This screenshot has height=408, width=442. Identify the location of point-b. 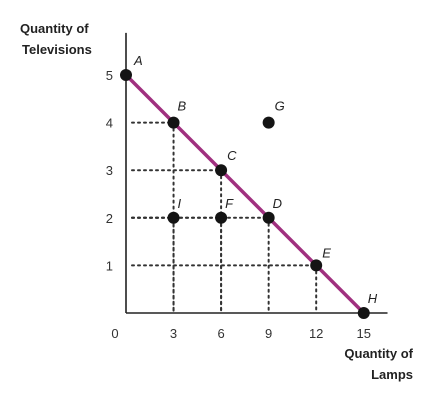
(173, 122).